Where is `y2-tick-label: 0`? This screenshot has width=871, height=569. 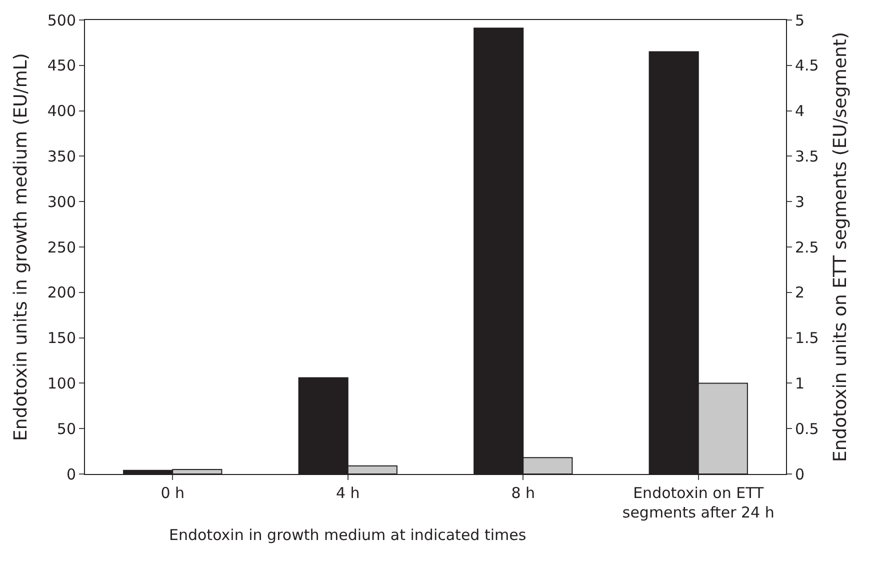
y2-tick-label: 0 is located at coordinates (800, 474).